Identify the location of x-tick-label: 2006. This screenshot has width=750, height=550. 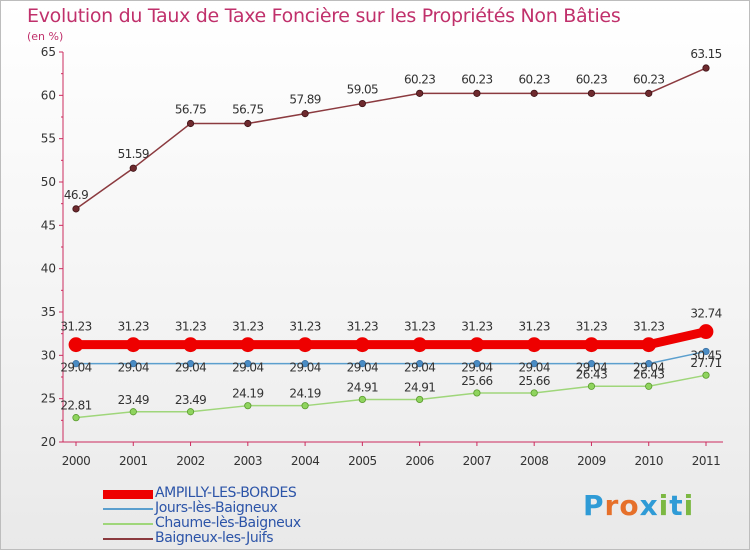
(419, 461).